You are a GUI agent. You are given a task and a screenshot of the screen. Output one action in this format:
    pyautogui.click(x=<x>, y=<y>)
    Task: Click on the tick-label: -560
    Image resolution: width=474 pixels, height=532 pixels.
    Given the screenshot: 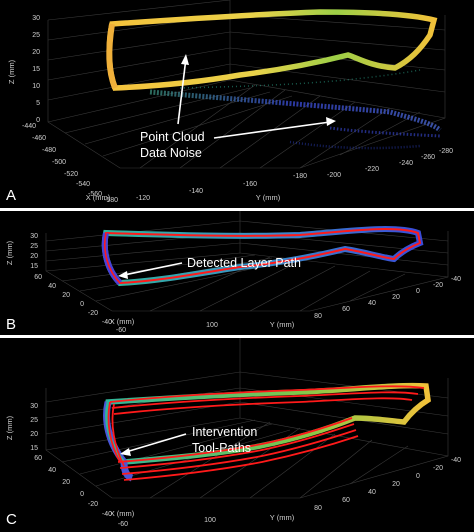 What is the action you would take?
    pyautogui.click(x=95, y=194)
    